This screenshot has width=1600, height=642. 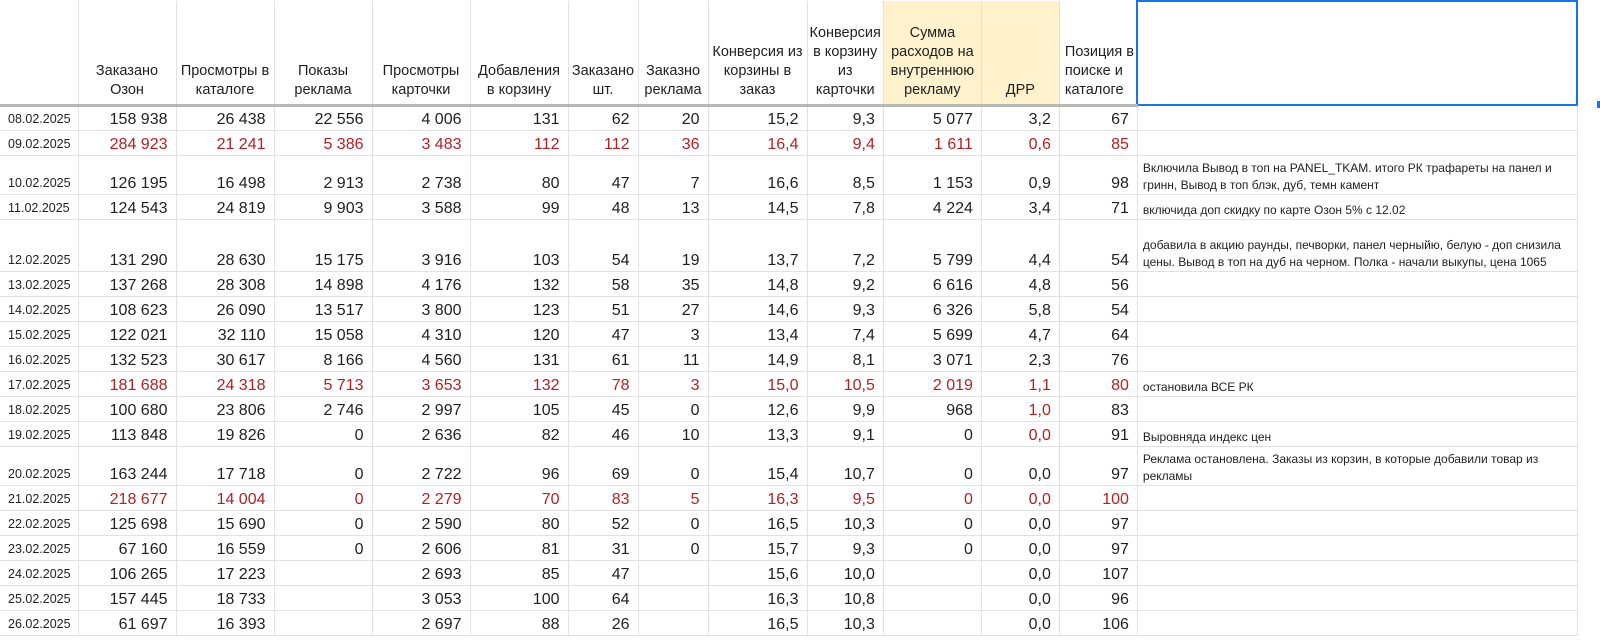 I want to click on cell-catalog-views: 21 241, so click(x=225, y=143).